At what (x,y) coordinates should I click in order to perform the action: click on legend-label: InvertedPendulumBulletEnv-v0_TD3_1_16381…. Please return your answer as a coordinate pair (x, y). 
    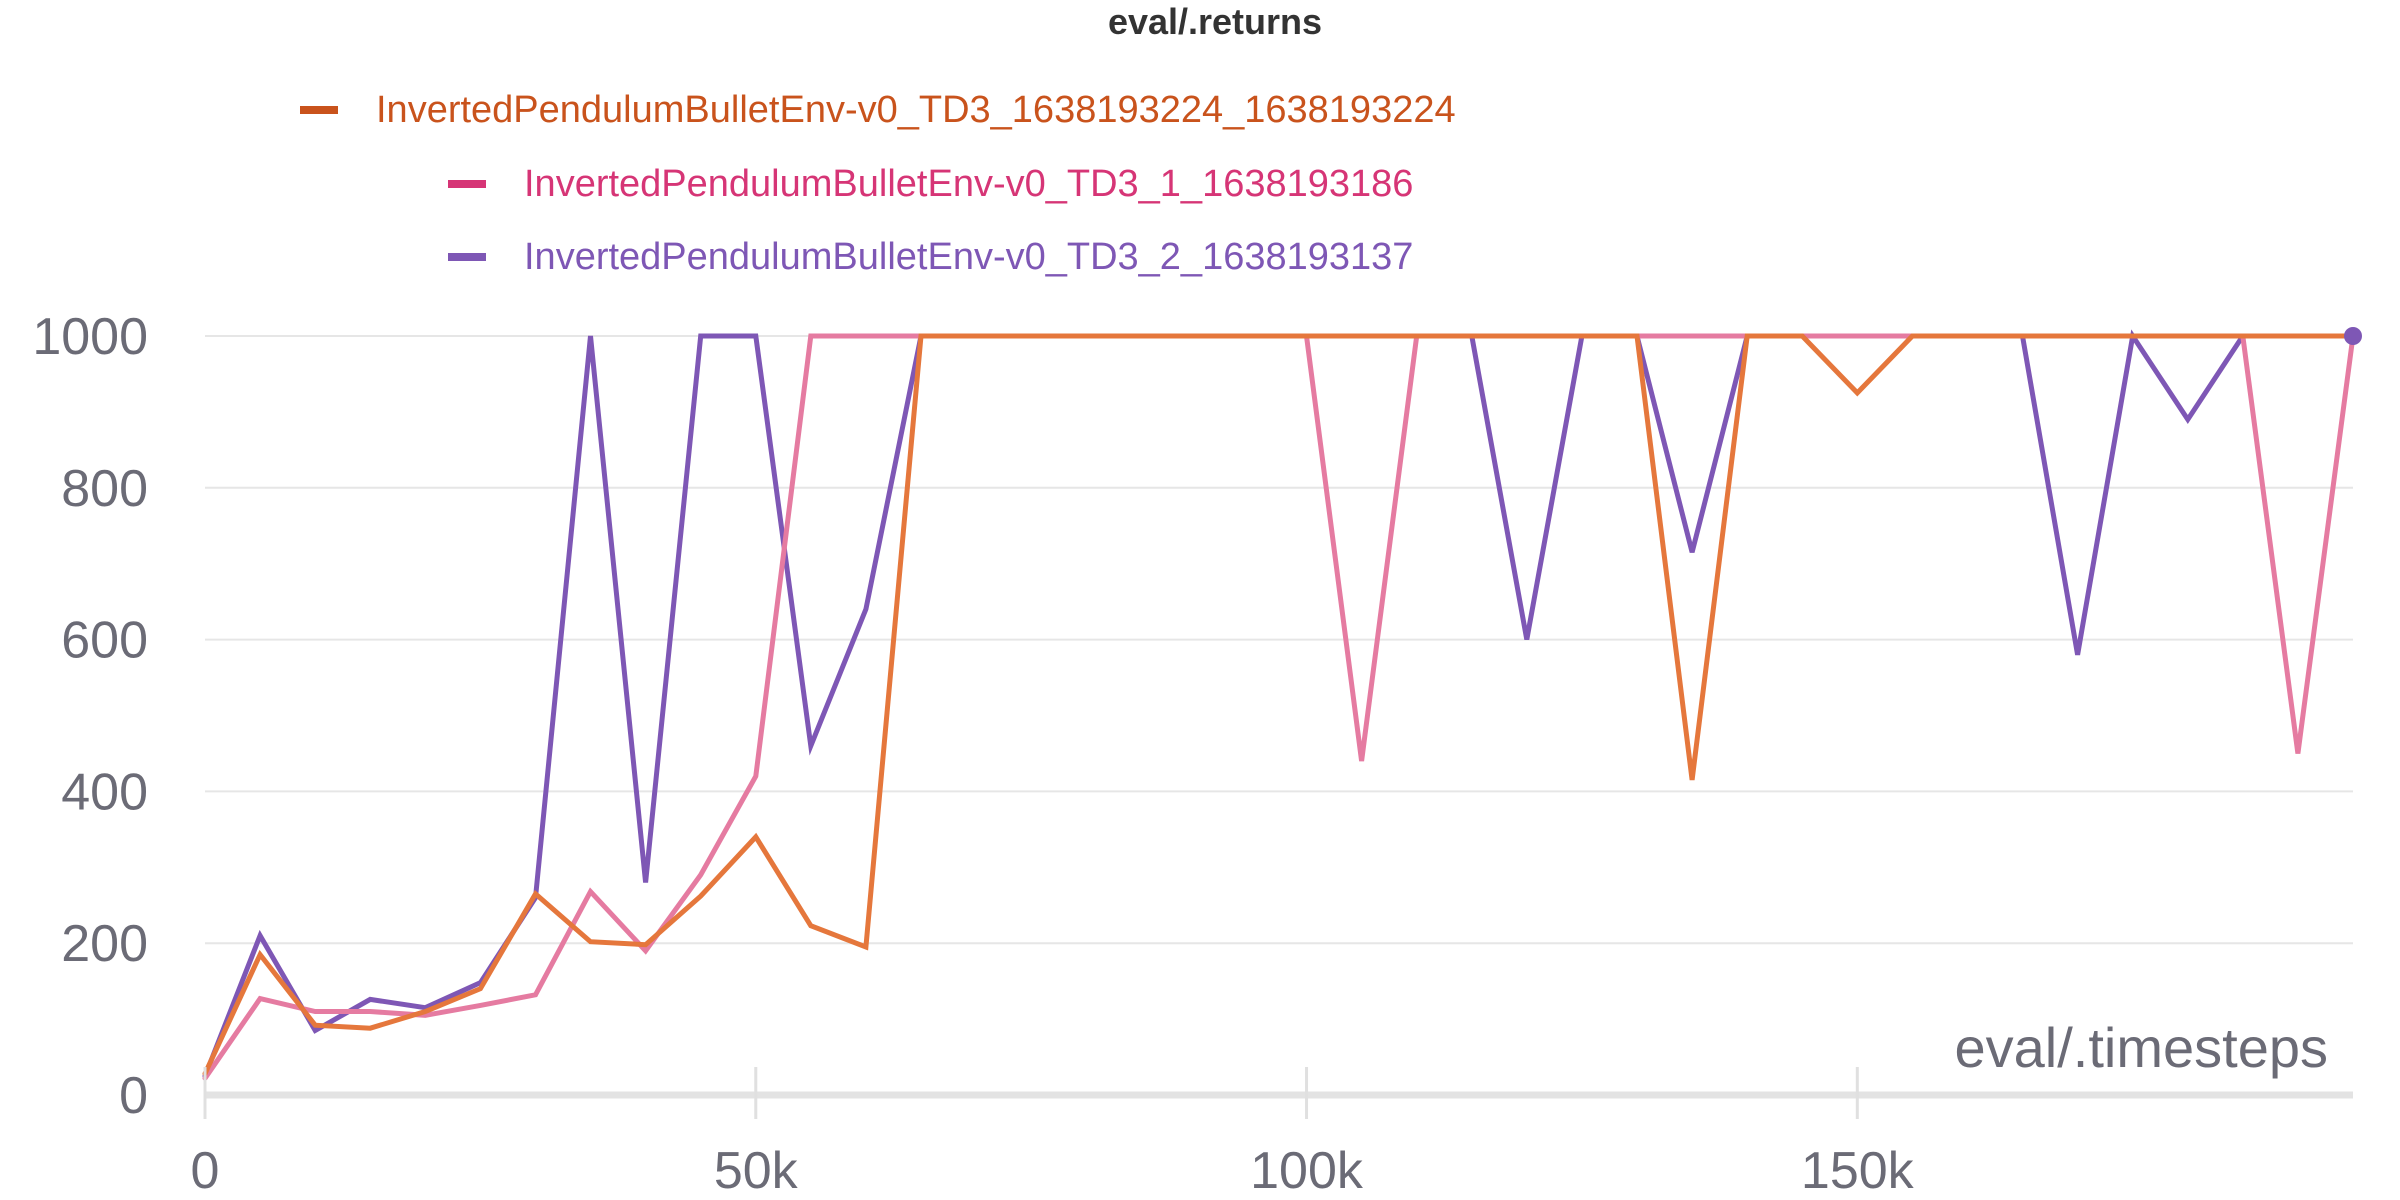
    Looking at the image, I should click on (968, 184).